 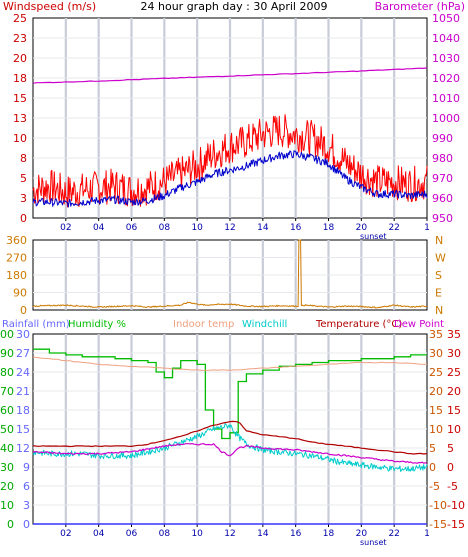 What do you see at coordinates (438, 275) in the screenshot?
I see `direction-compass-tick-label: S` at bounding box center [438, 275].